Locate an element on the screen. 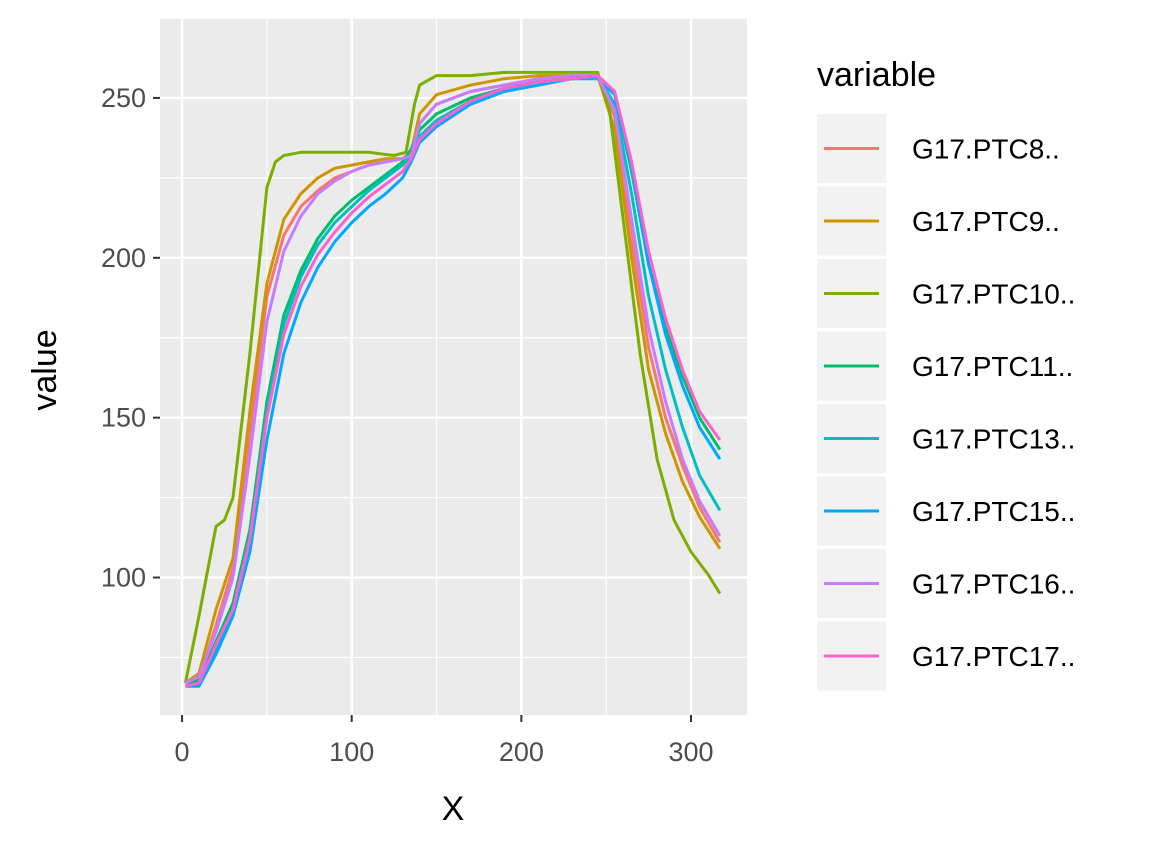 Image resolution: width=1175 pixels, height=853 pixels. x-tick-label: 200 is located at coordinates (521, 752).